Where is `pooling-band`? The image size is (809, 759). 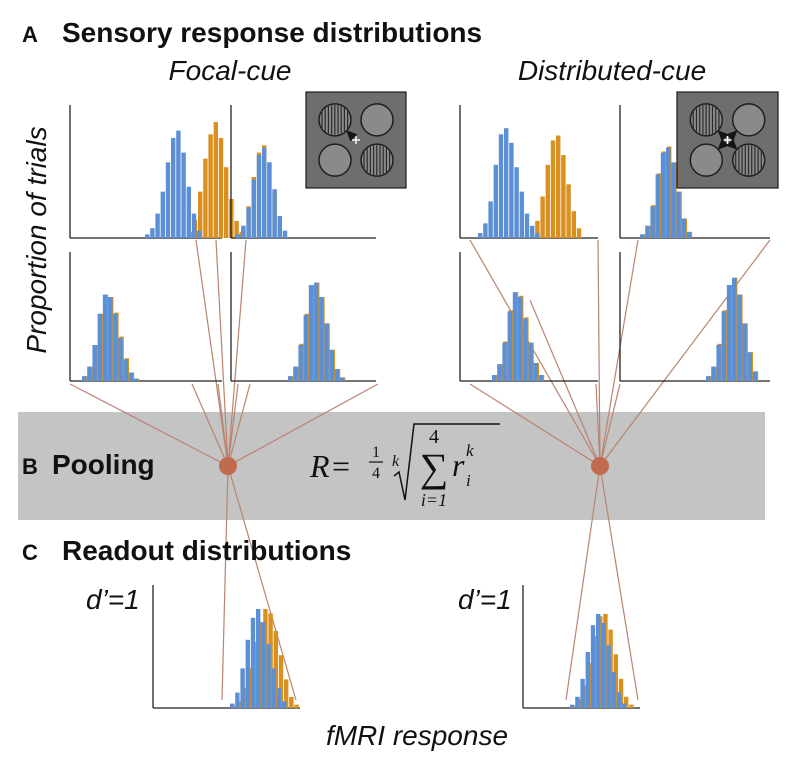
pooling-band is located at coordinates (391, 466).